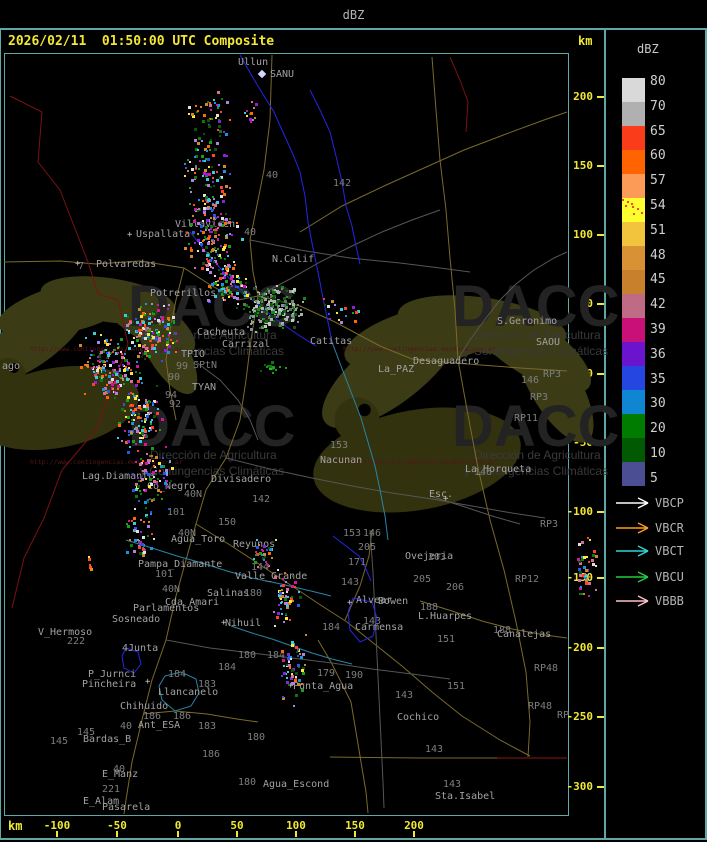 The height and width of the screenshot is (842, 707). Describe the element at coordinates (193, 354) in the screenshot. I see `map-label: TPIO` at that location.